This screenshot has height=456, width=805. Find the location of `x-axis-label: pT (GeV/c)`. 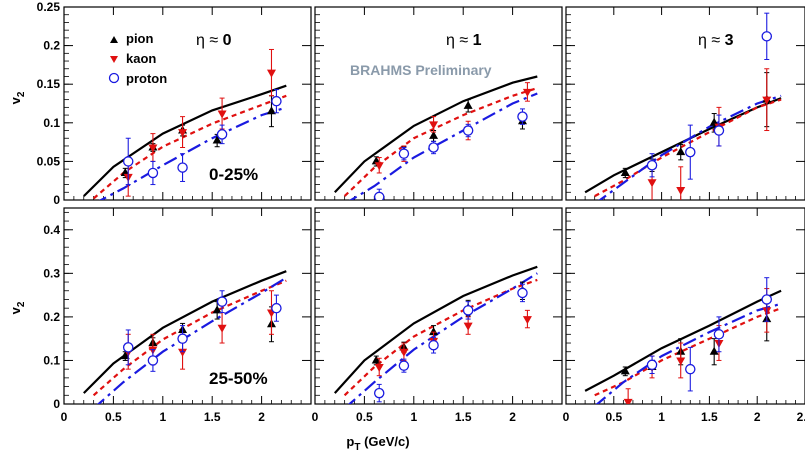

x-axis-label: pT (GeV/c) is located at coordinates (377, 443).